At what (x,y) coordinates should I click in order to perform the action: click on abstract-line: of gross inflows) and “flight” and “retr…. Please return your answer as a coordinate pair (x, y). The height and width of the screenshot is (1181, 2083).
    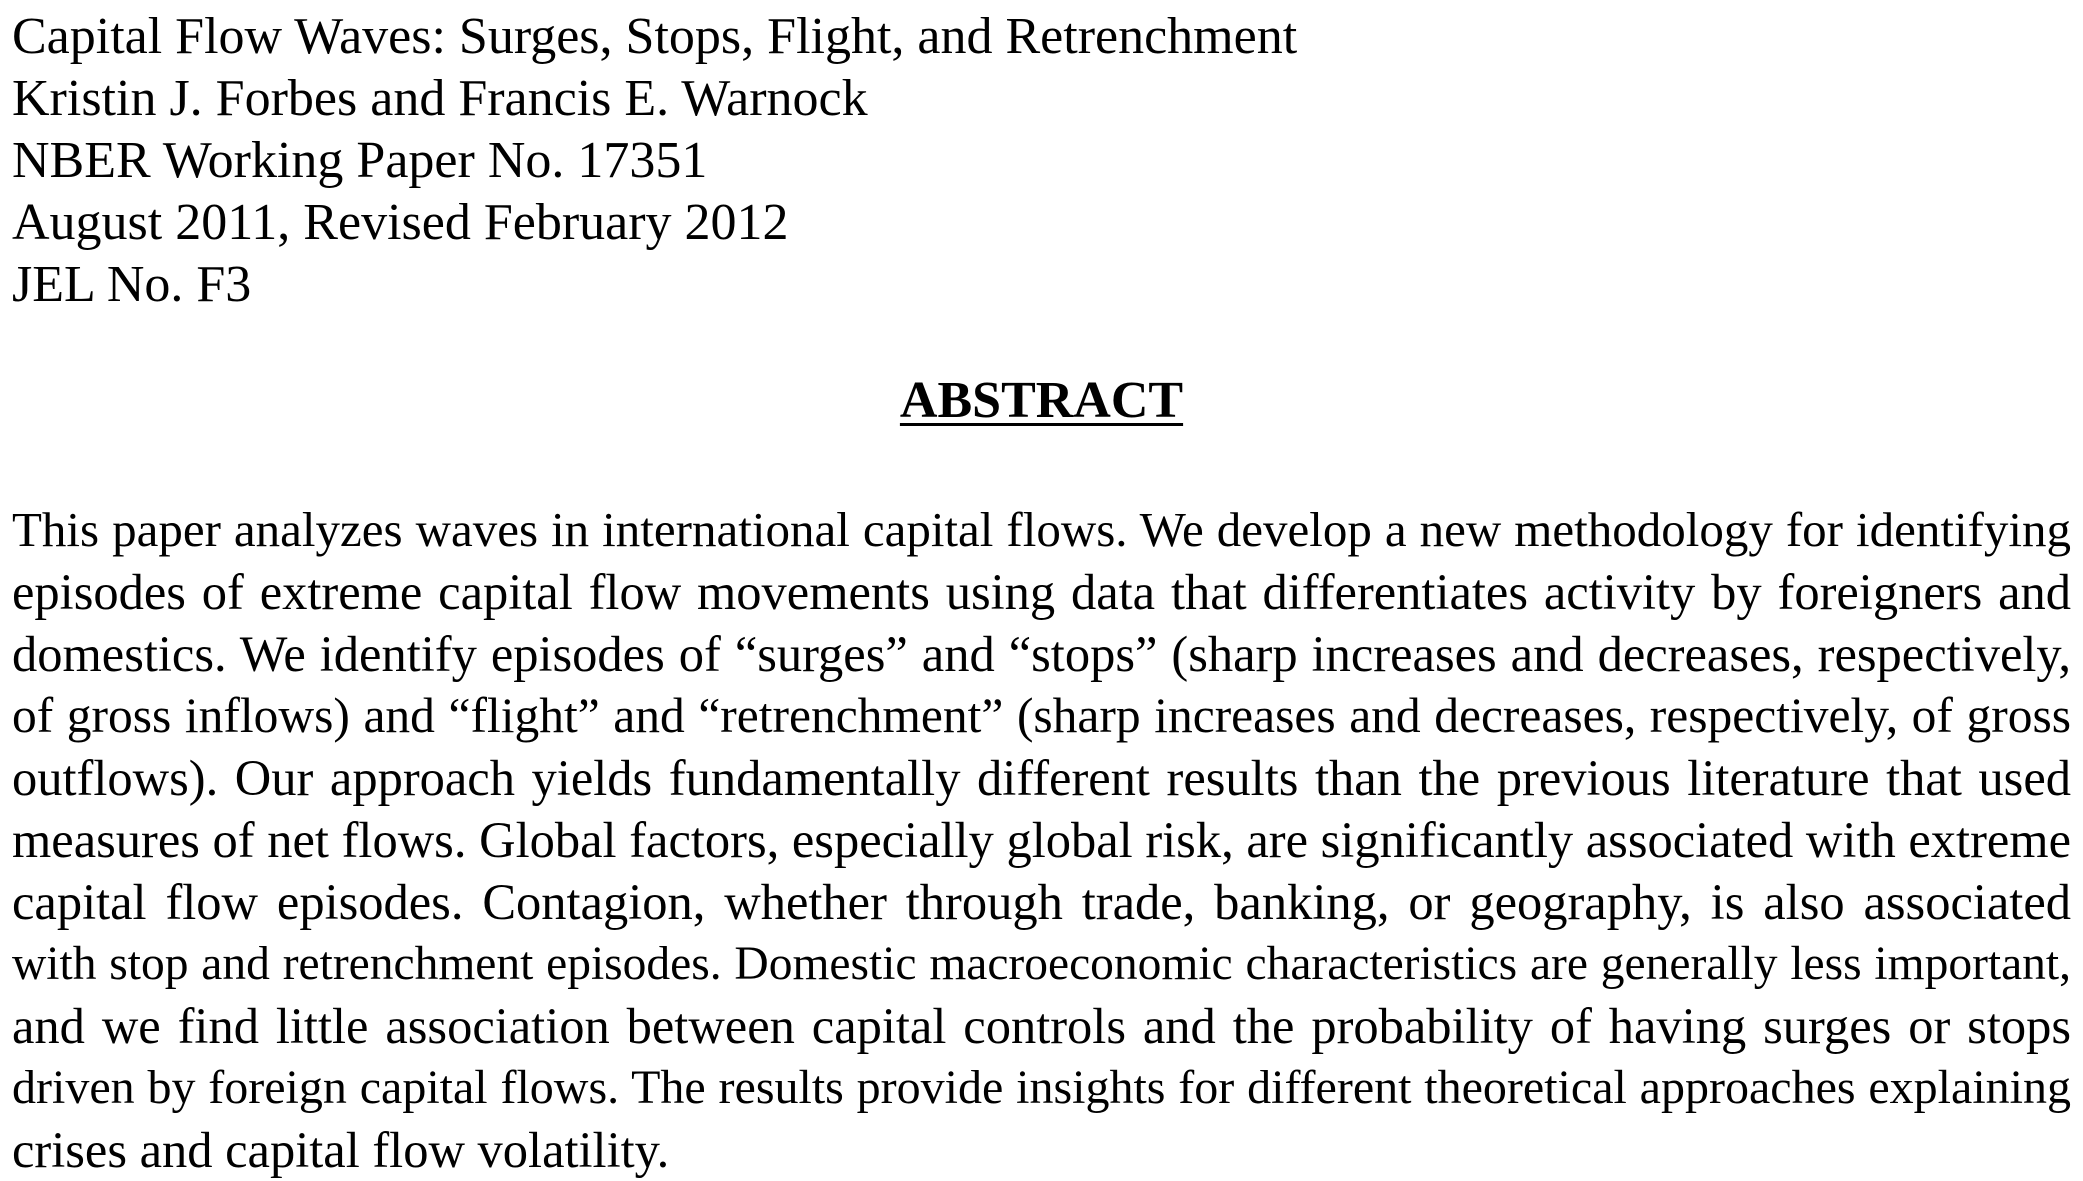
    Looking at the image, I should click on (1041, 715).